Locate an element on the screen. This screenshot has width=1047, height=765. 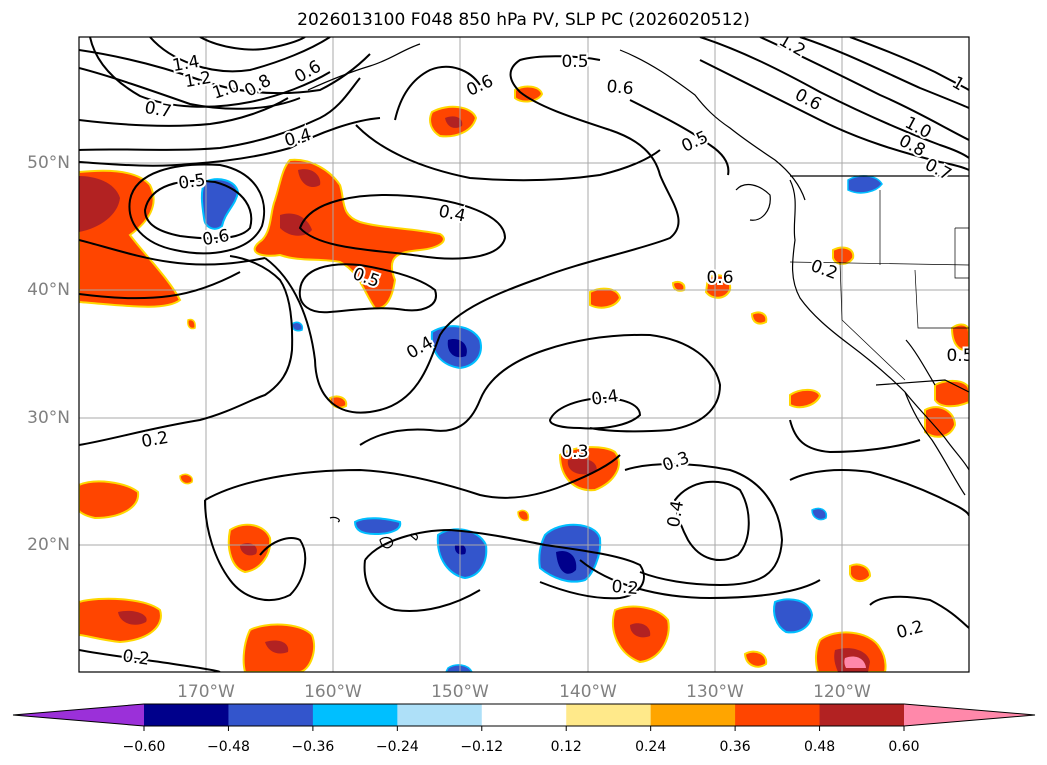
contour-label: 0.3 is located at coordinates (574, 452).